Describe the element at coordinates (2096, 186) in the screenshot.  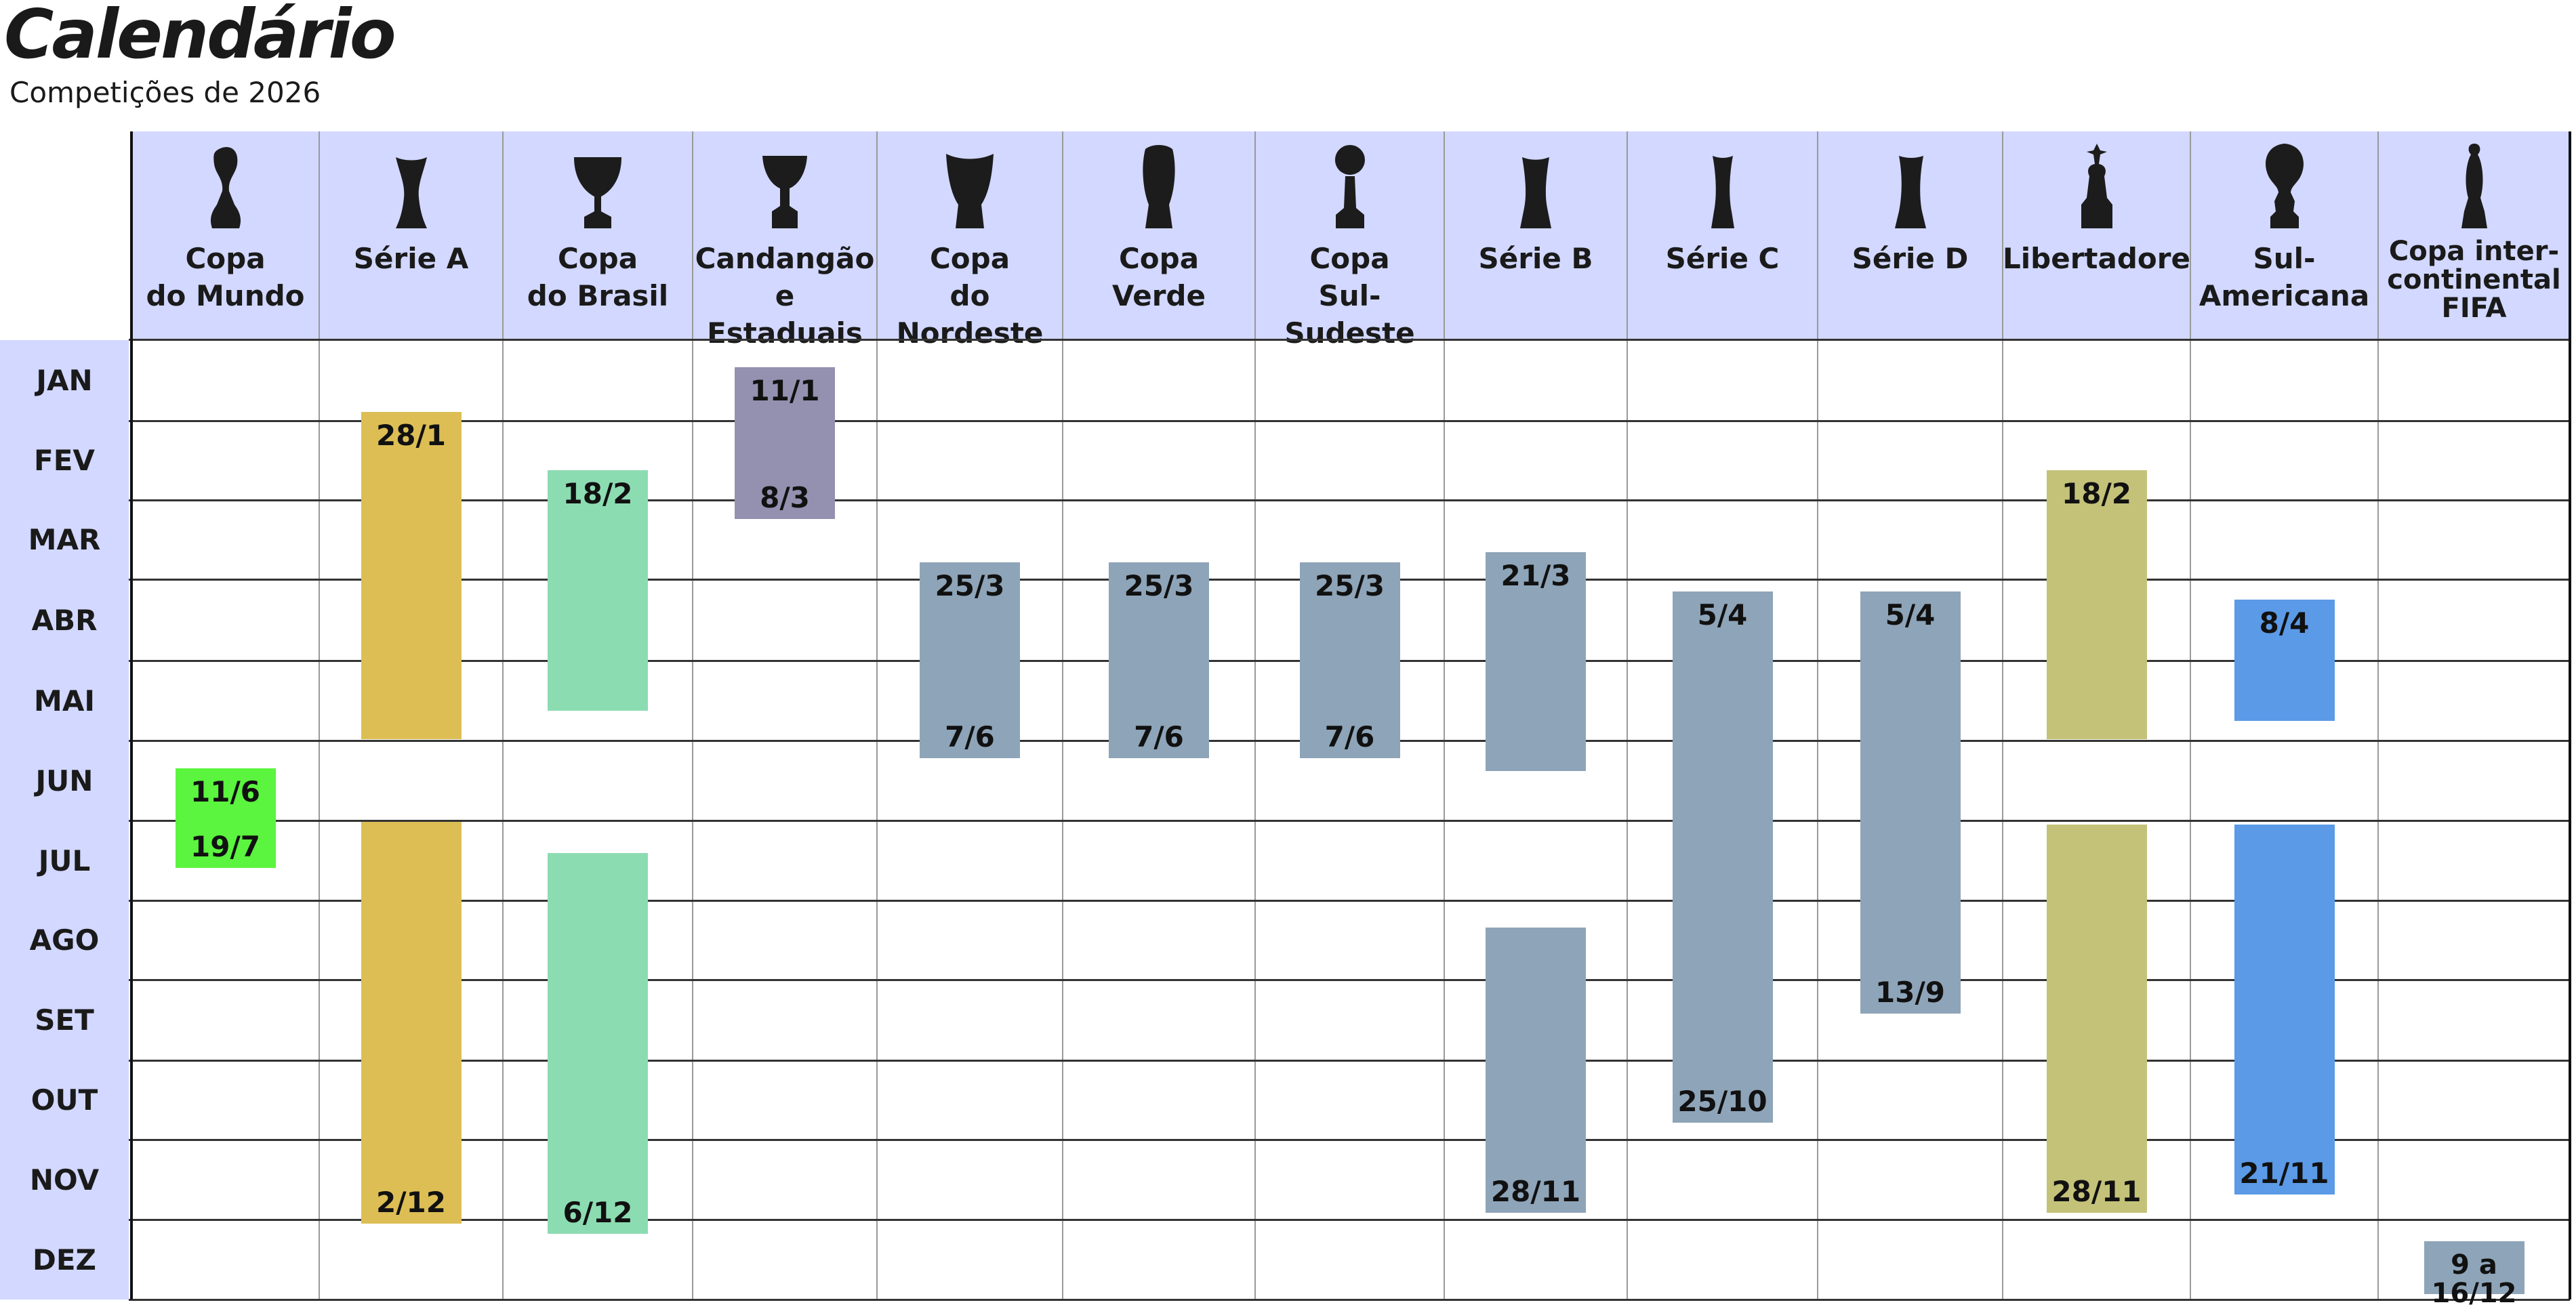
I see `libertadores-trophy-icon` at that location.